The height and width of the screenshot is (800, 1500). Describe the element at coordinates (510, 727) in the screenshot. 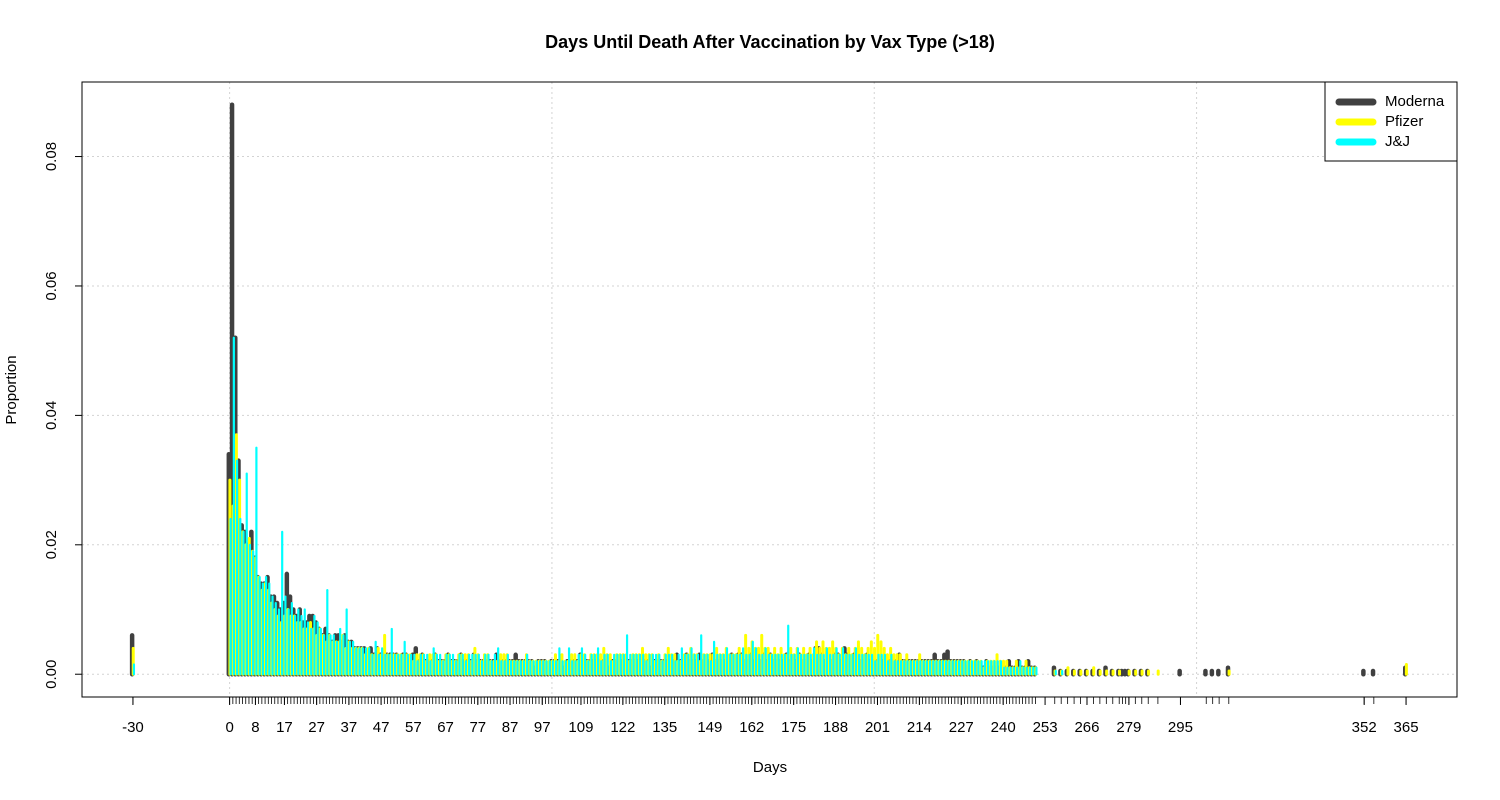

I see `x-tick-label: 87` at that location.